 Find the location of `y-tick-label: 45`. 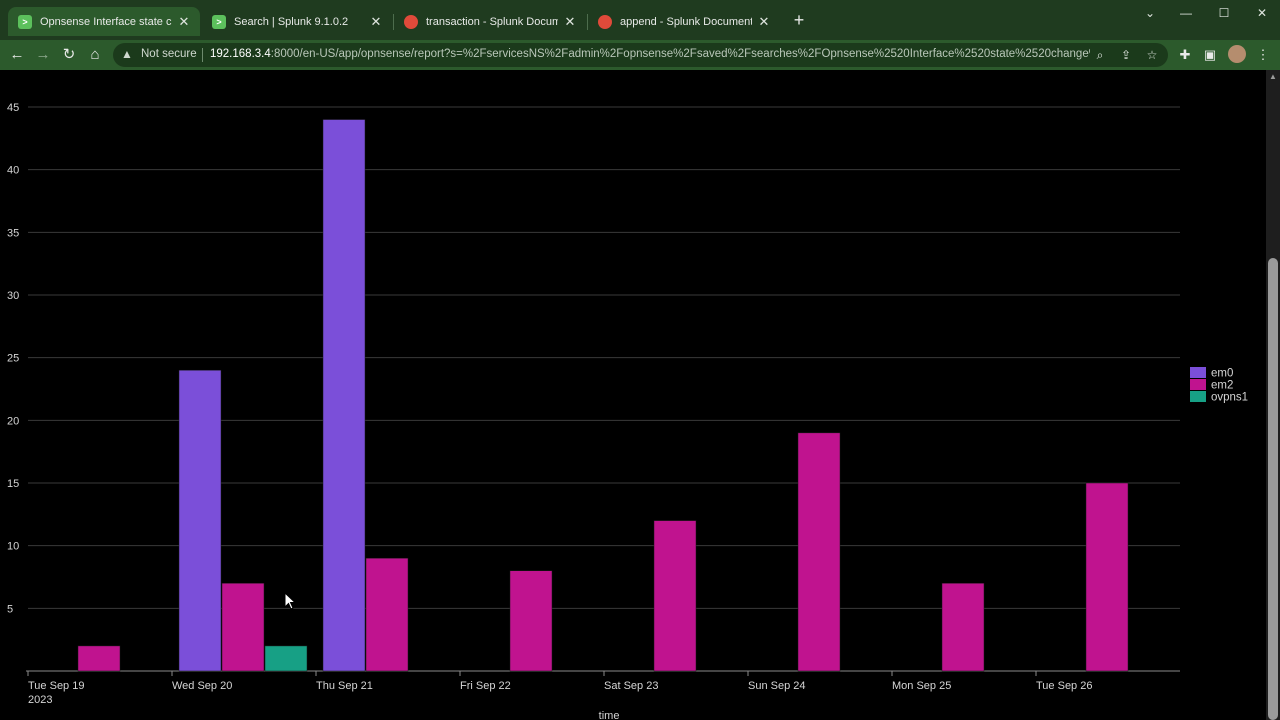

y-tick-label: 45 is located at coordinates (13, 108).